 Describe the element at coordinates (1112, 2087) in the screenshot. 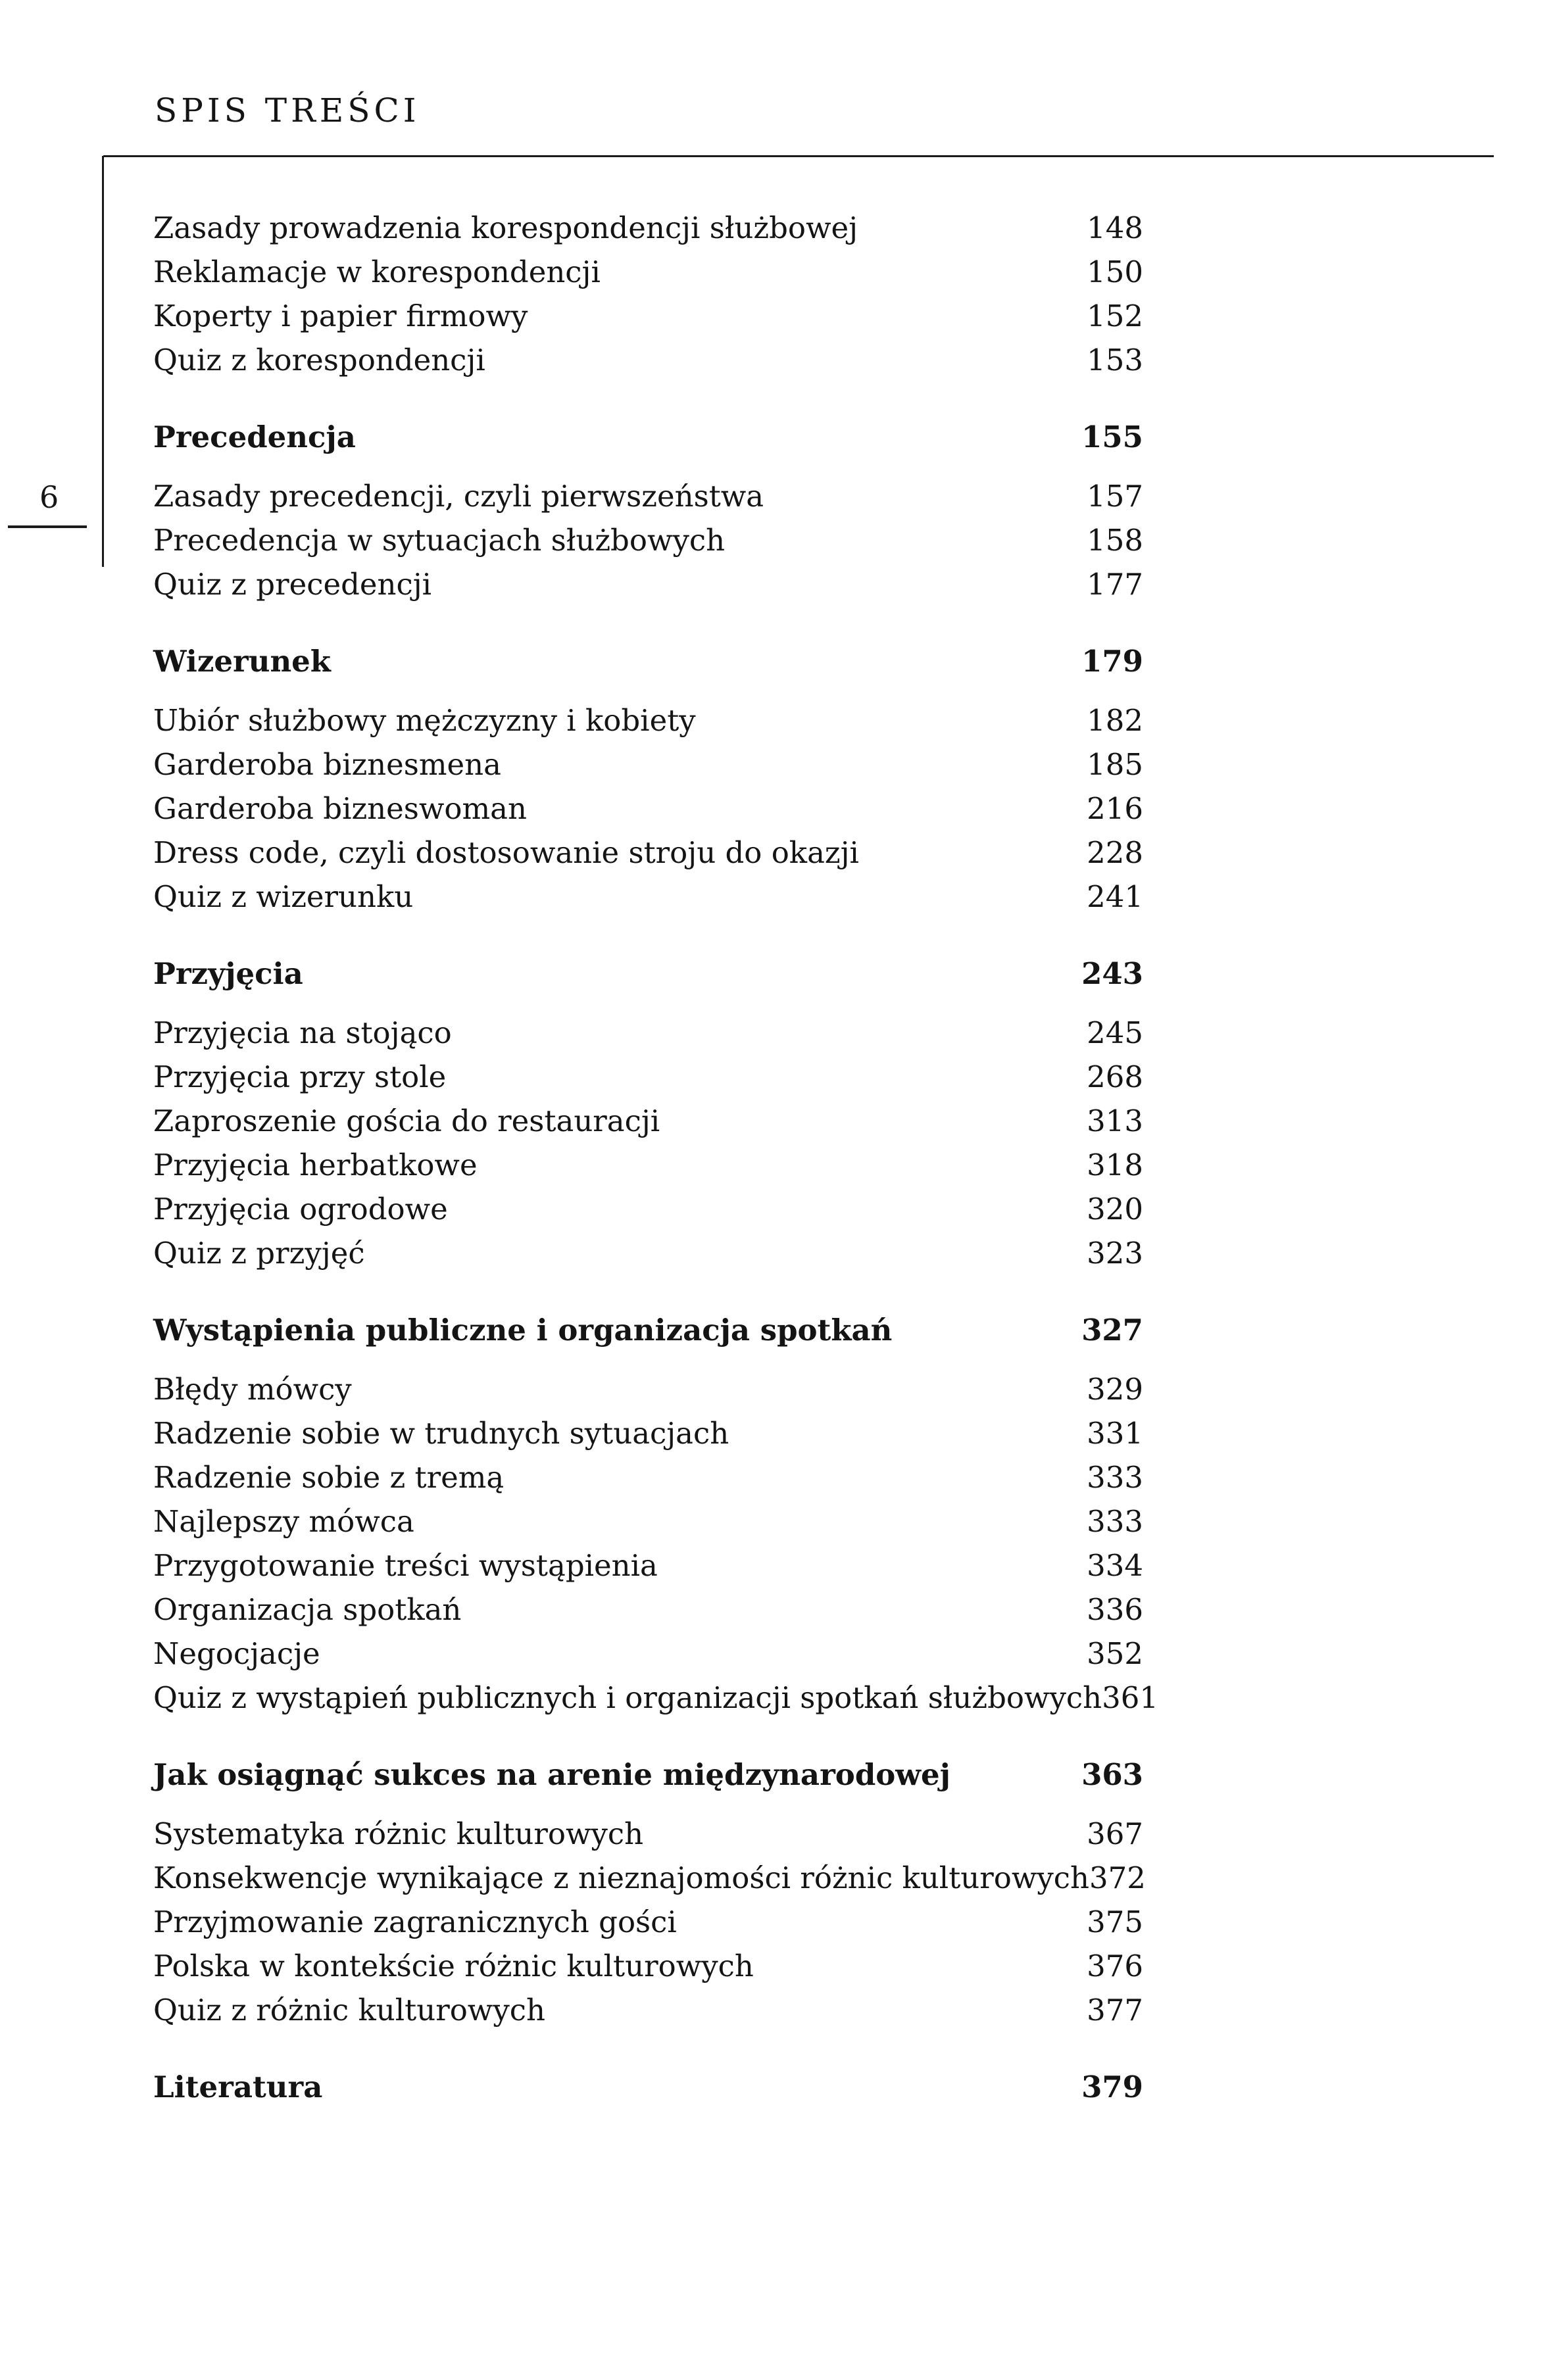

I see `entry-page: 379` at that location.